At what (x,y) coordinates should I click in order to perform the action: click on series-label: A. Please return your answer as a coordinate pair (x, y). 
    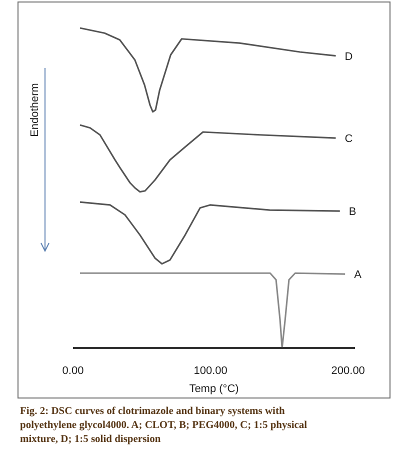
    Looking at the image, I should click on (358, 275).